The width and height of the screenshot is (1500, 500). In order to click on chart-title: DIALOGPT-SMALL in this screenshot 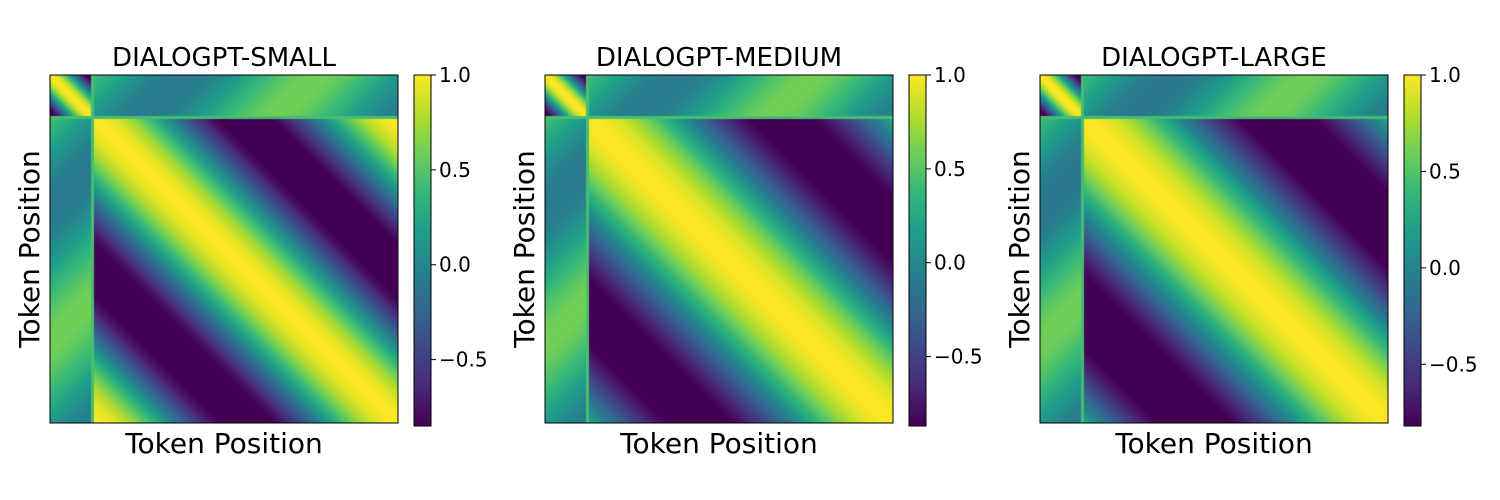, I will do `click(224, 58)`.